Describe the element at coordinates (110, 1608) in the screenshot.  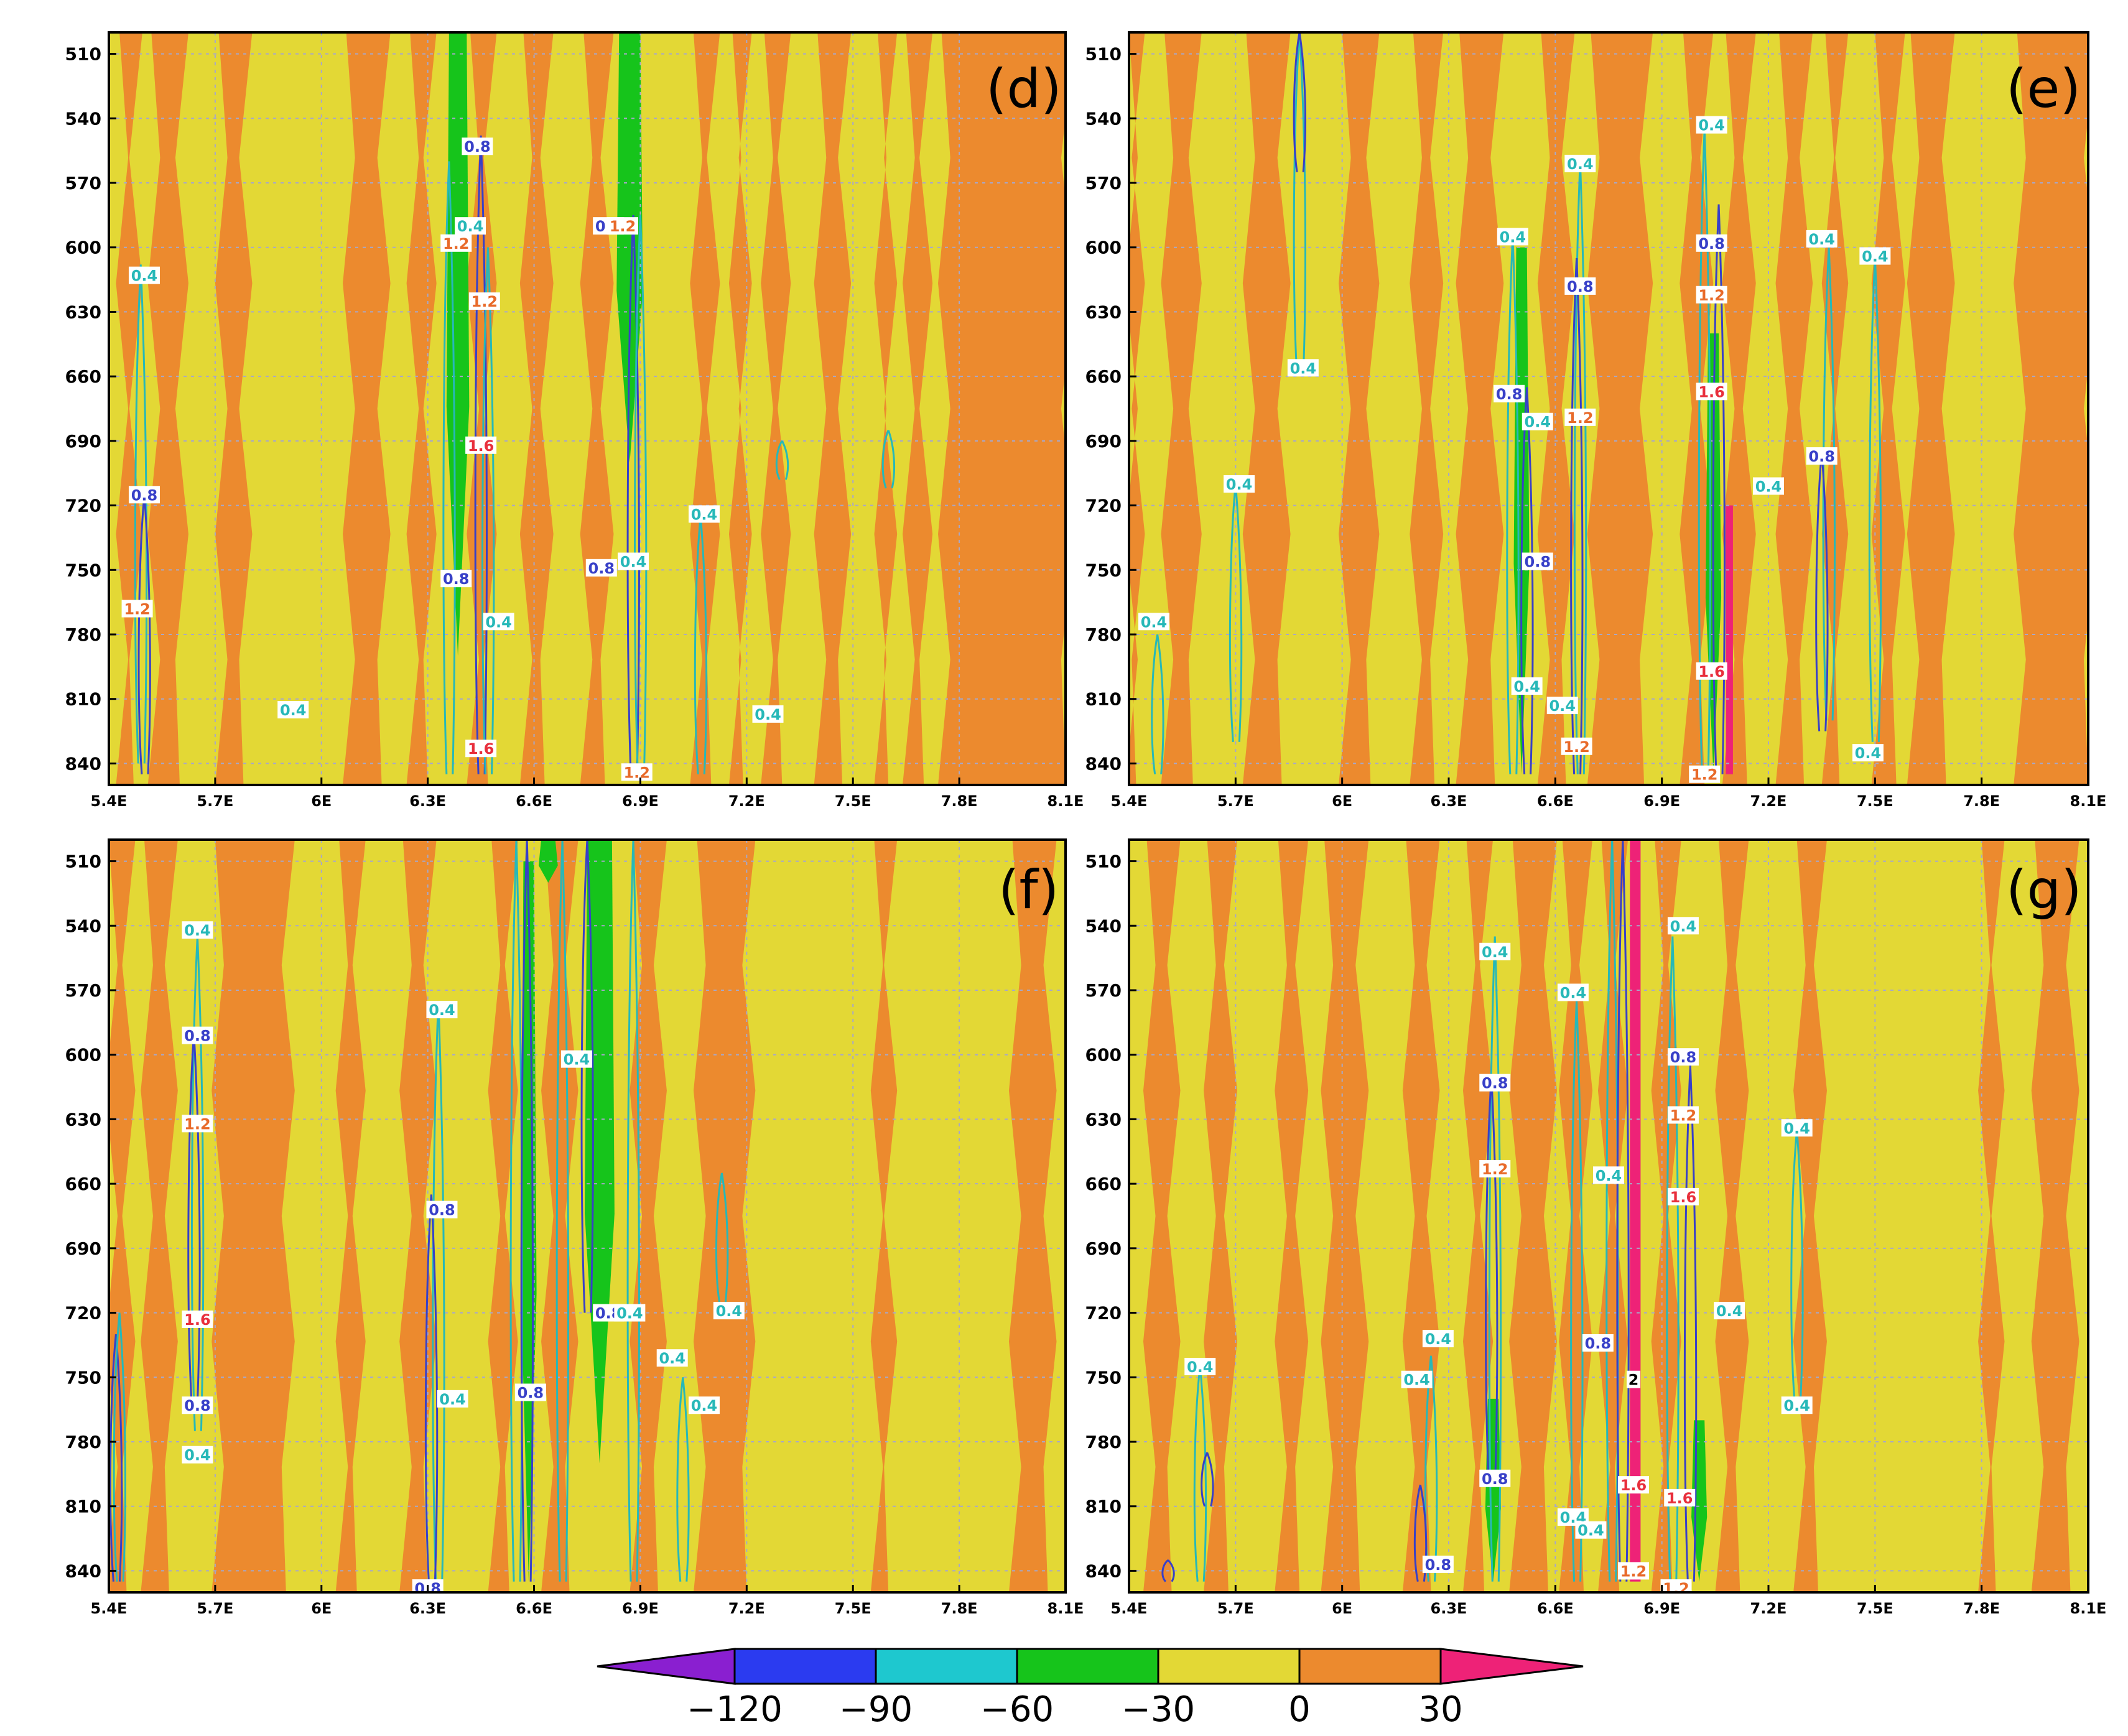
I see `x-tick-label: 5.4E` at that location.